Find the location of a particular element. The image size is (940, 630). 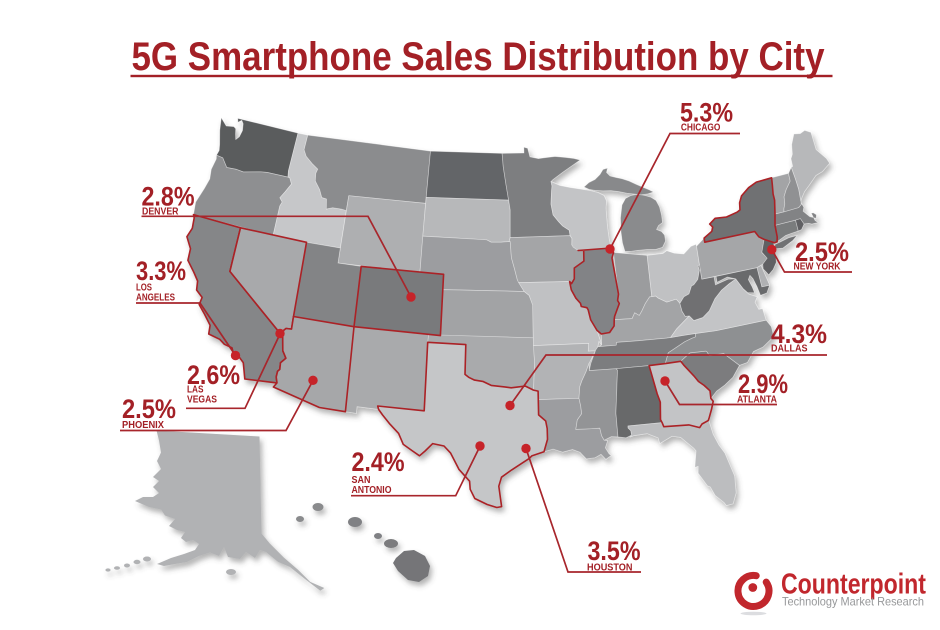

svg-text: 3.5% is located at coordinates (614, 551).